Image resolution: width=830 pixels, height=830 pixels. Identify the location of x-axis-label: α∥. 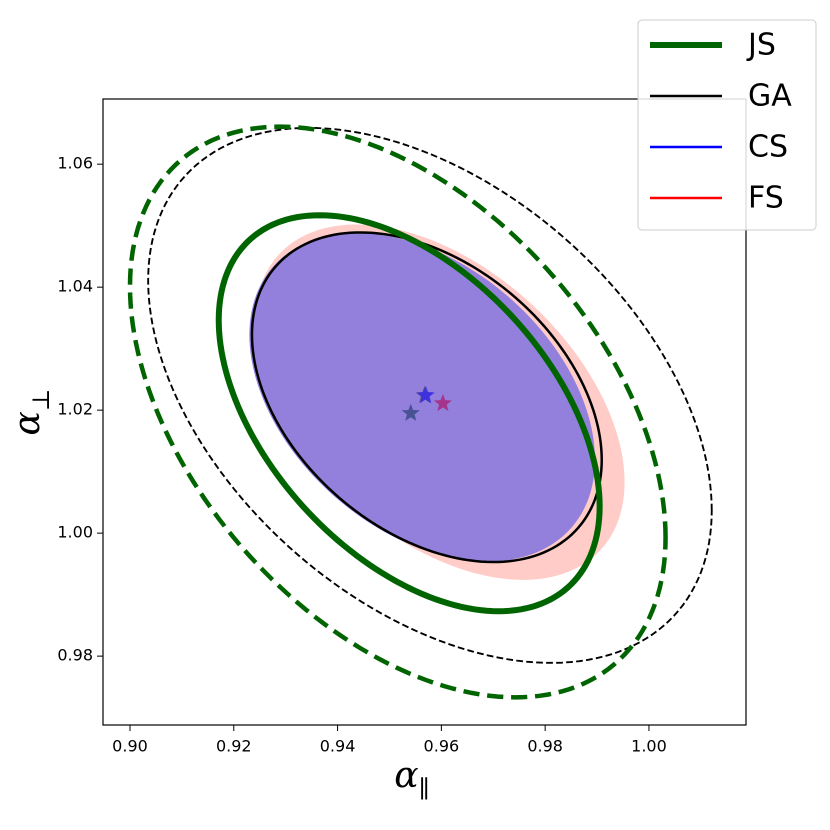
(411, 779).